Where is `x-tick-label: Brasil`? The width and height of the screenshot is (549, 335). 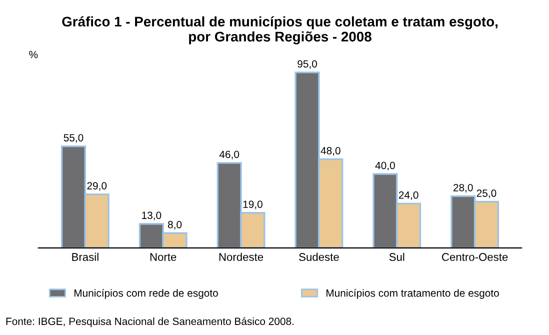
x-tick-label: Brasil is located at coordinates (85, 256).